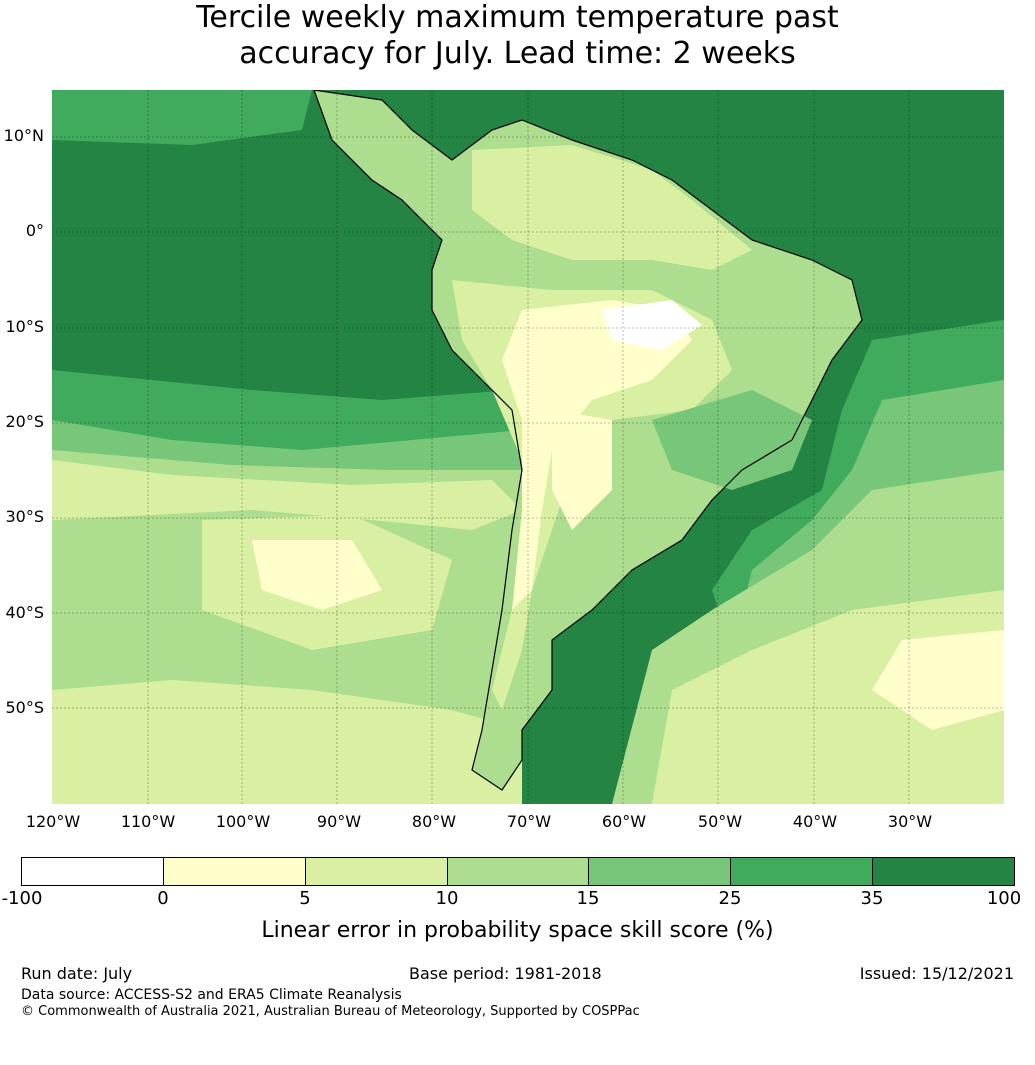 The height and width of the screenshot is (1065, 1035). Describe the element at coordinates (434, 821) in the screenshot. I see `lon-label-80w: 80°W` at that location.